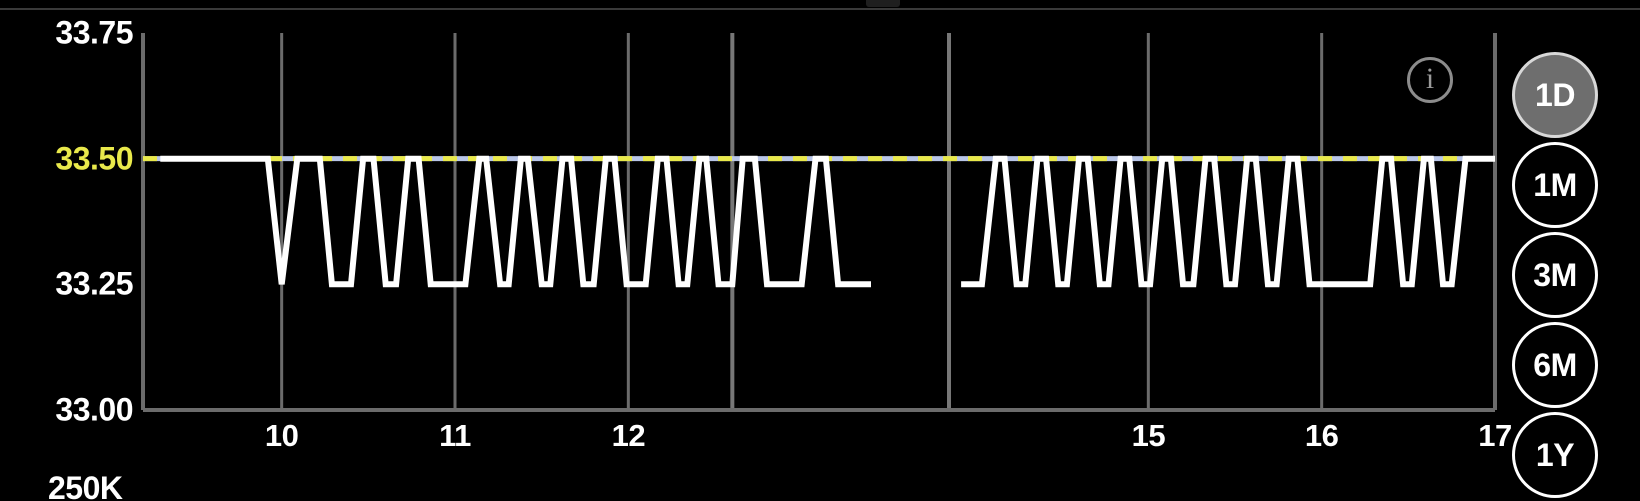 Image resolution: width=1640 pixels, height=501 pixels. I want to click on range-button-label: 3M, so click(1555, 274).